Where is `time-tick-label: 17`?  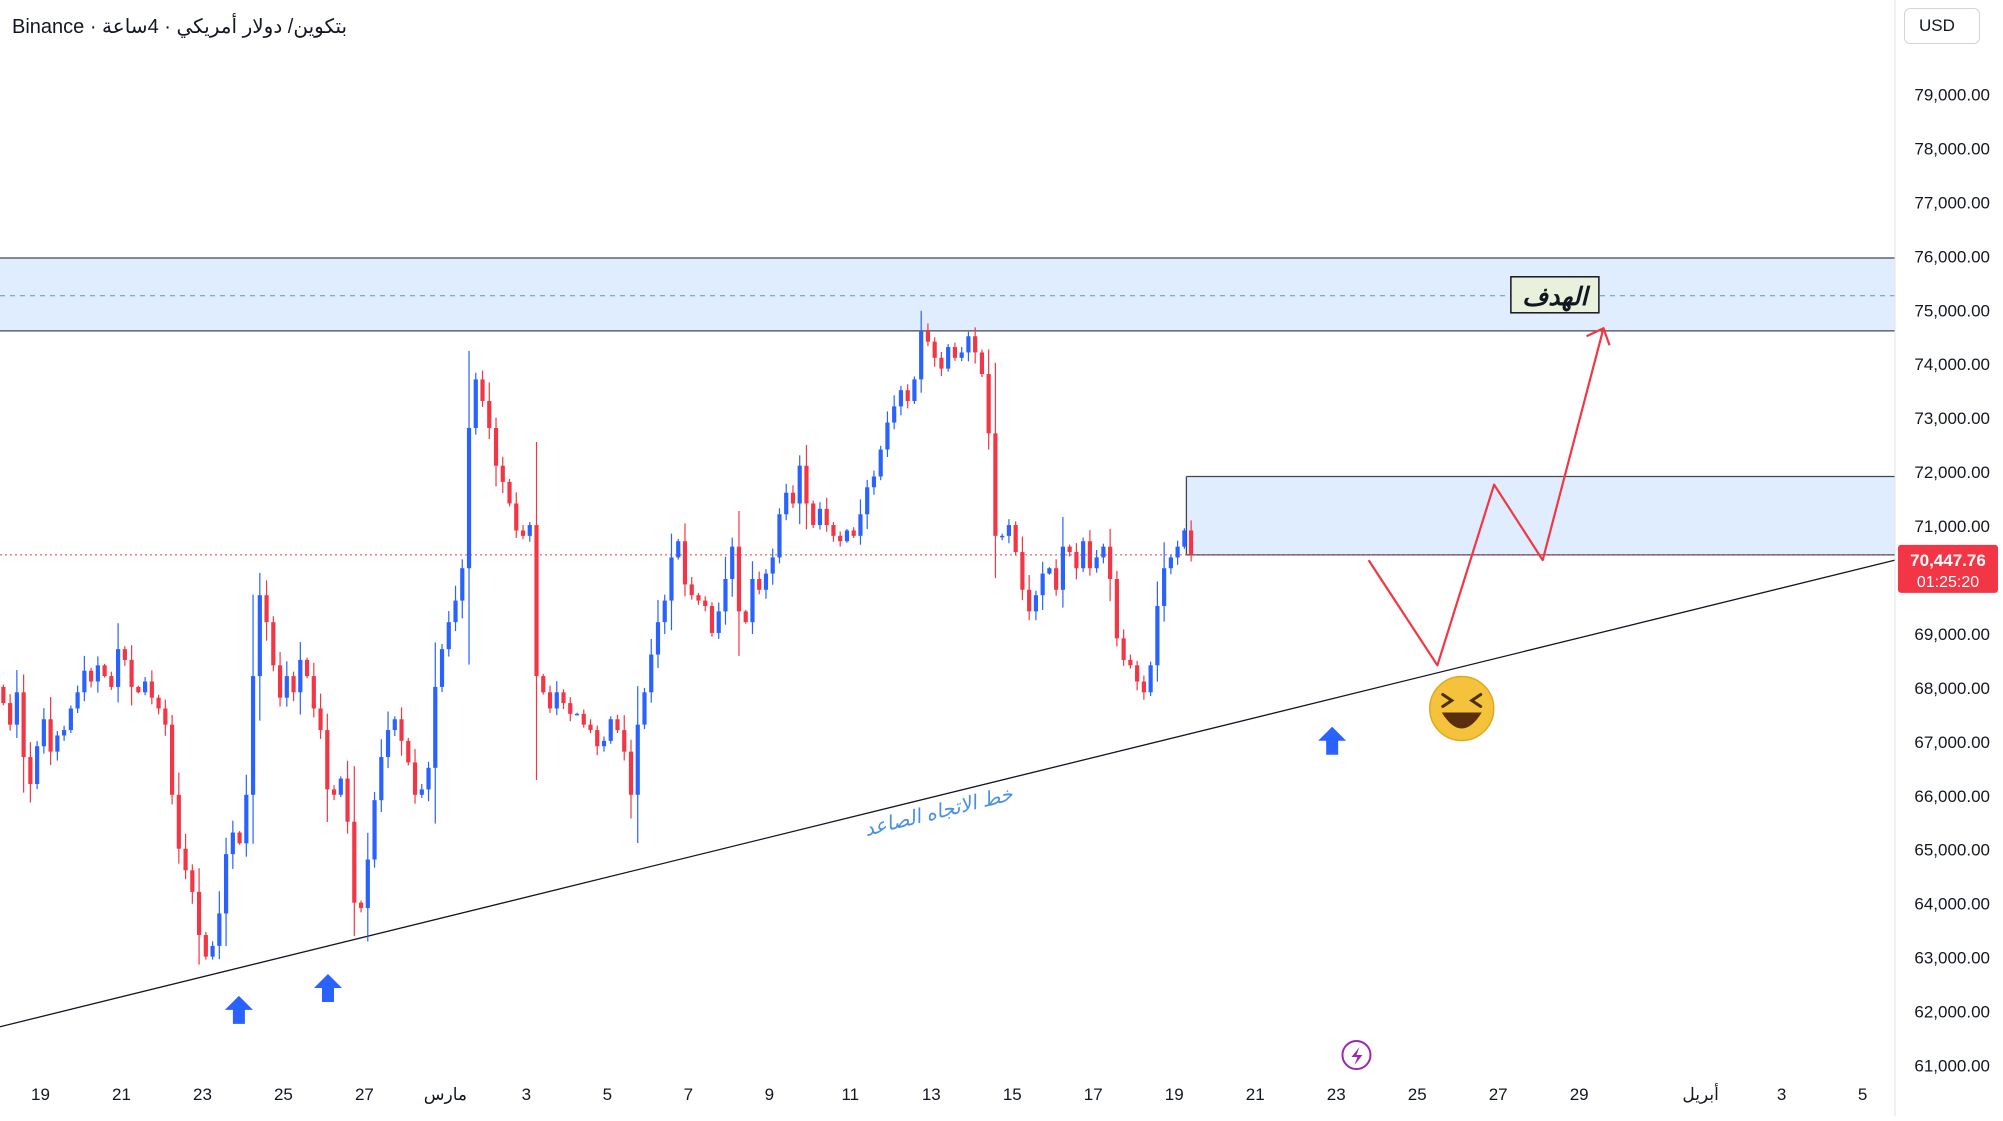
time-tick-label: 17 is located at coordinates (1093, 1094).